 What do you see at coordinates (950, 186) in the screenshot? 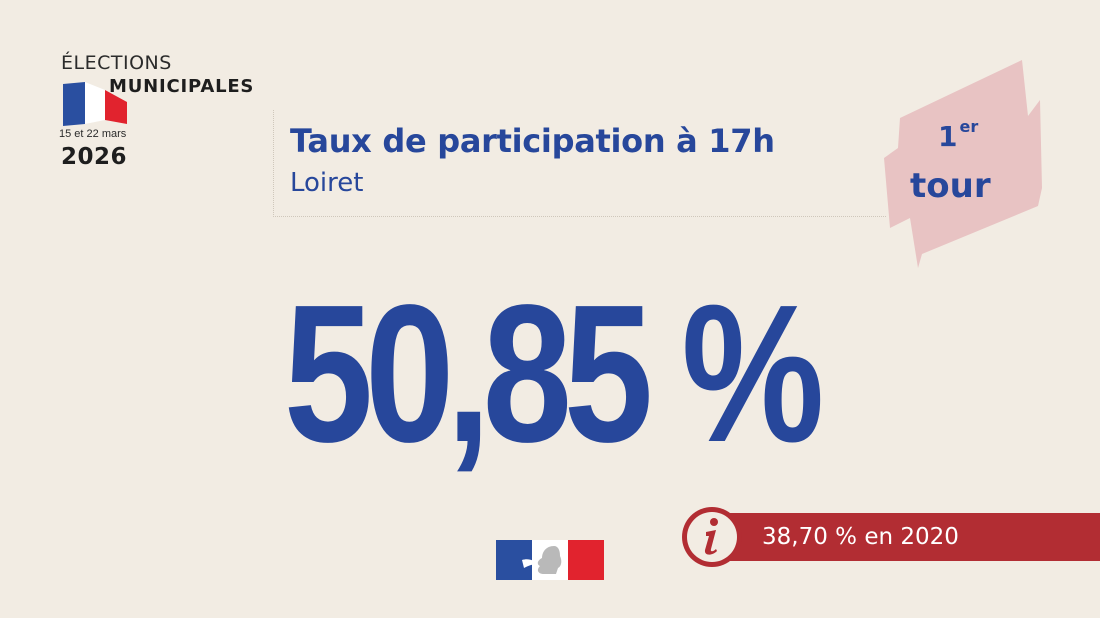
I see `round-label: tour` at bounding box center [950, 186].